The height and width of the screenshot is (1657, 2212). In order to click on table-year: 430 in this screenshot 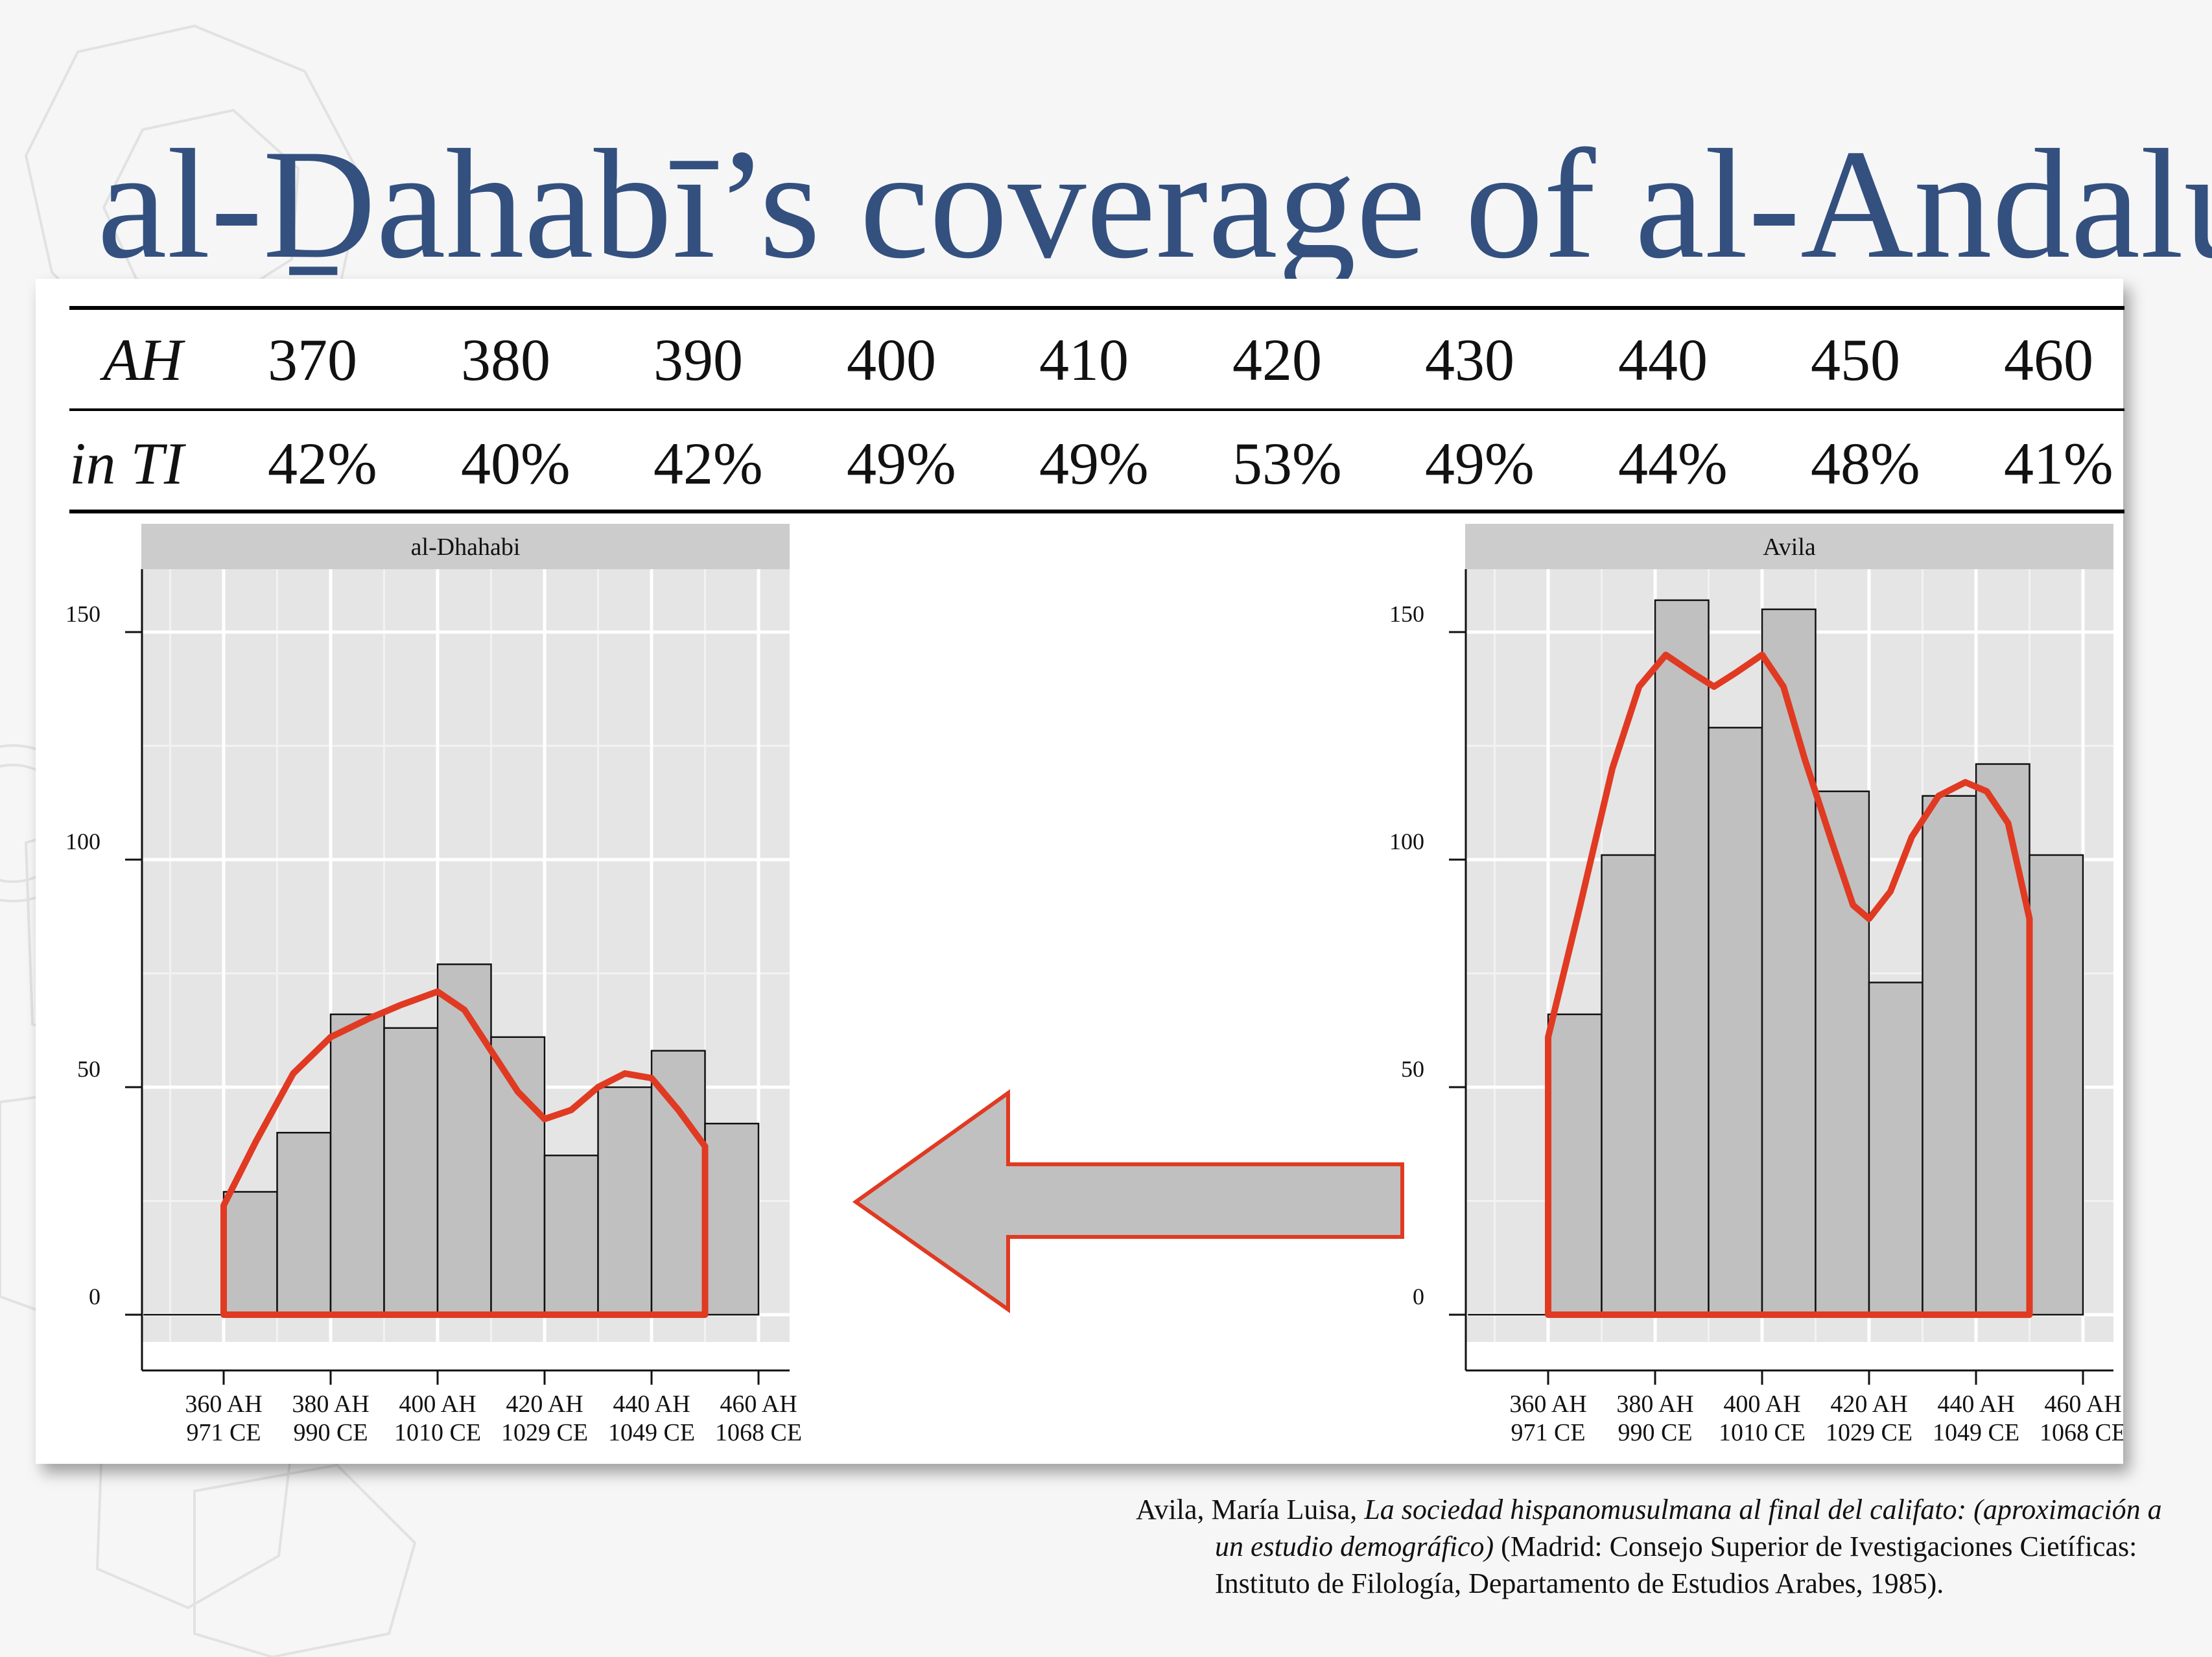, I will do `click(1470, 360)`.